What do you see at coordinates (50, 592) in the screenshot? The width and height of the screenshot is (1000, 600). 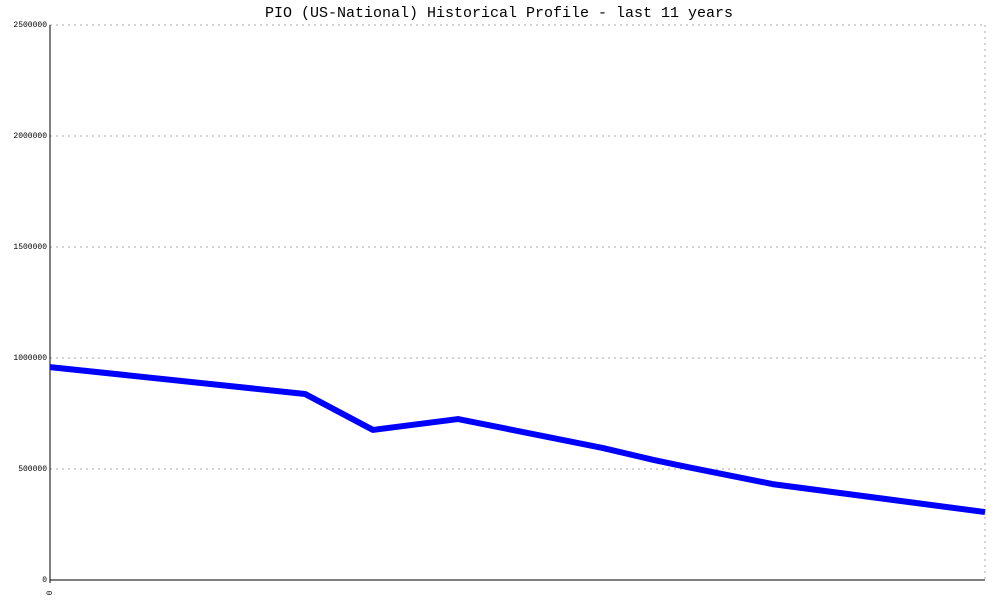 I see `x-tick-label: 0` at bounding box center [50, 592].